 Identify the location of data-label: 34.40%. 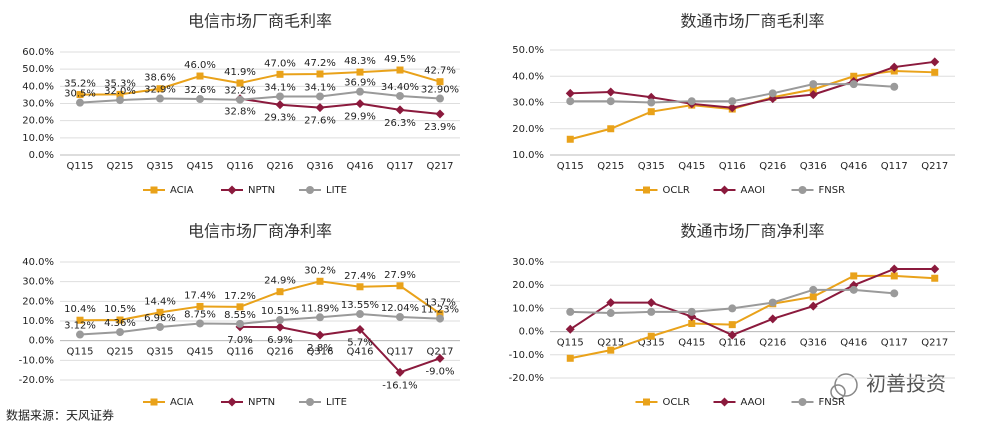
(400, 87).